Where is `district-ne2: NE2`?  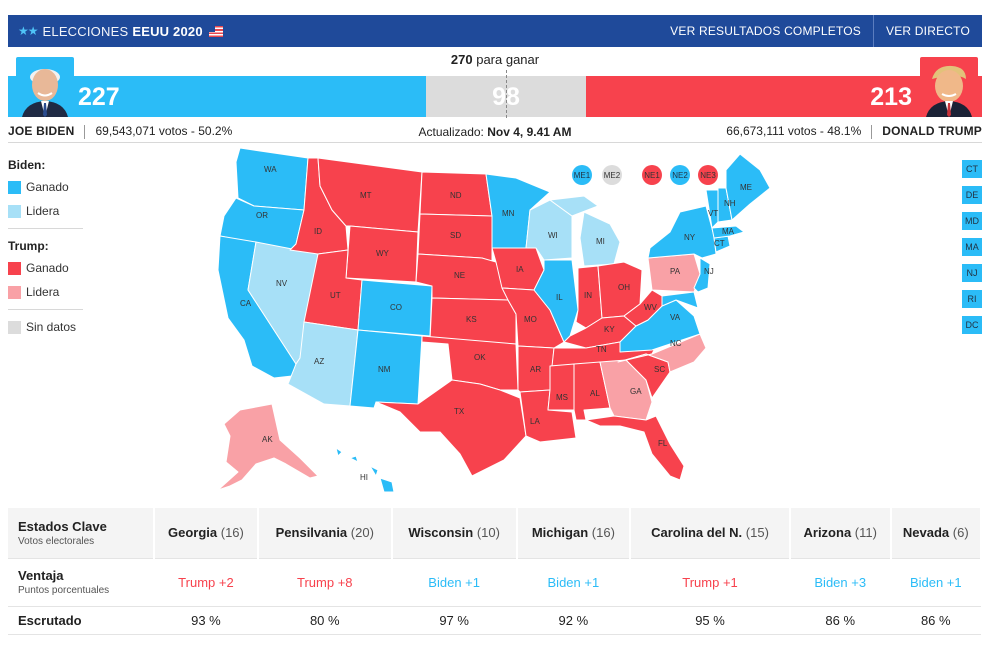
district-ne2: NE2 is located at coordinates (680, 175).